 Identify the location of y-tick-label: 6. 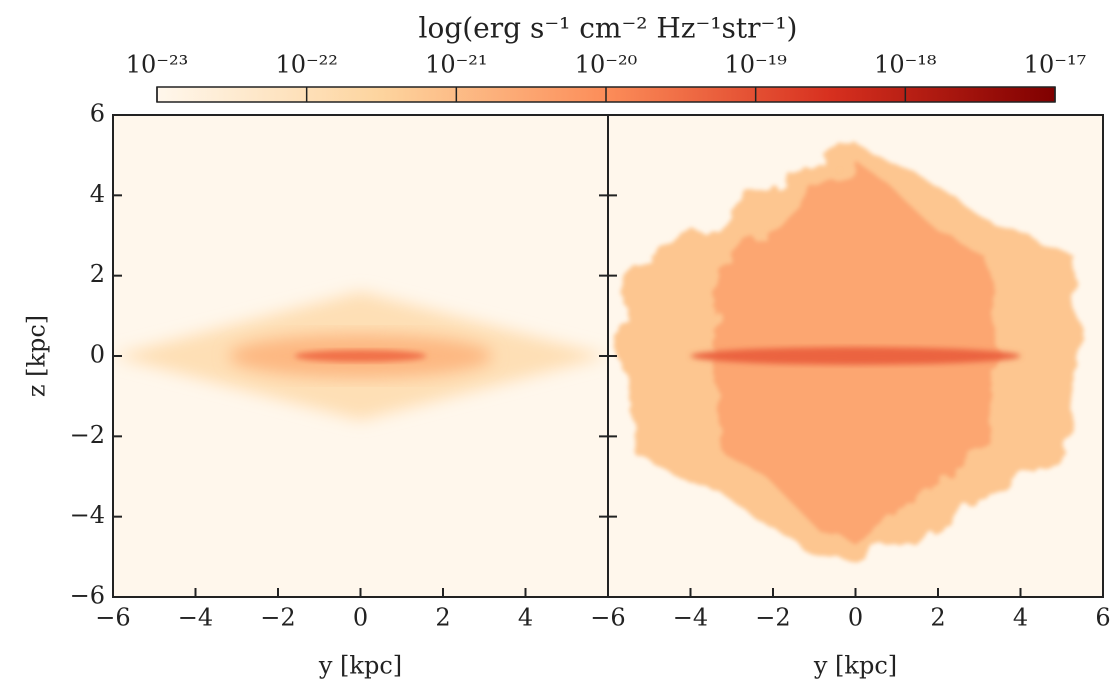
(97, 114).